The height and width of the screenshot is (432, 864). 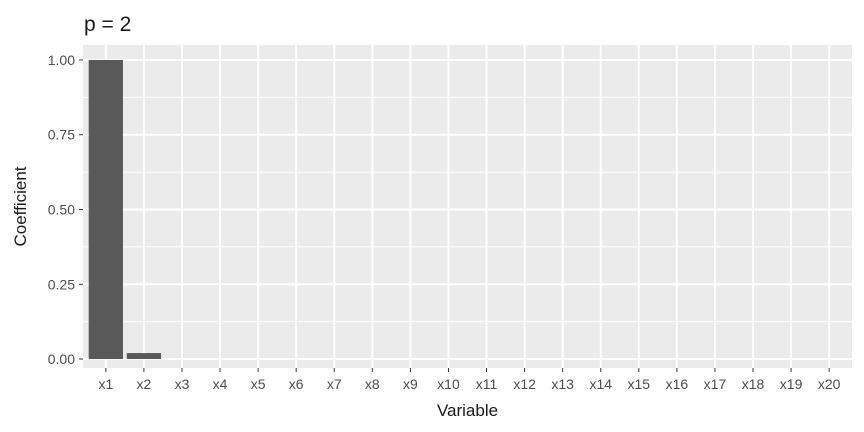 I want to click on bars, so click(x=125, y=209).